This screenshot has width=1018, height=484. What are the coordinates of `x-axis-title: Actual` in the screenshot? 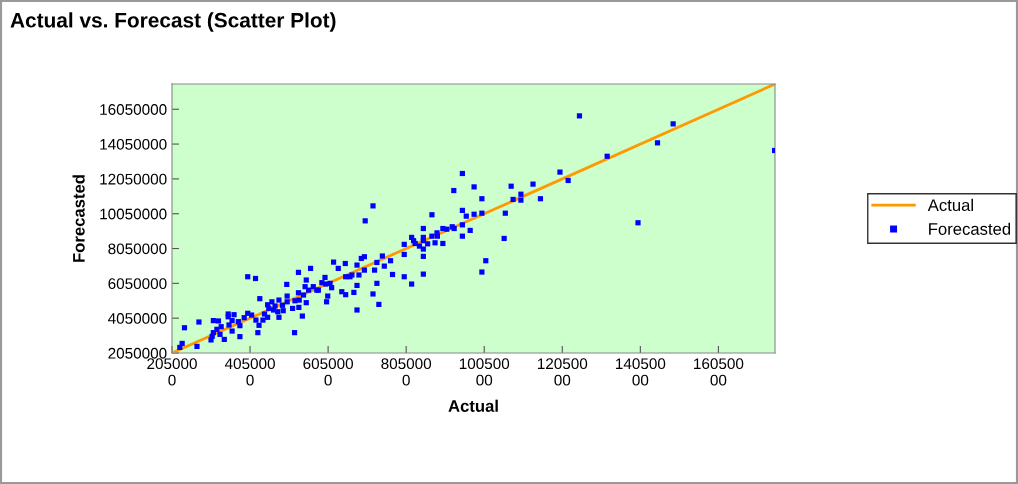 It's located at (473, 405).